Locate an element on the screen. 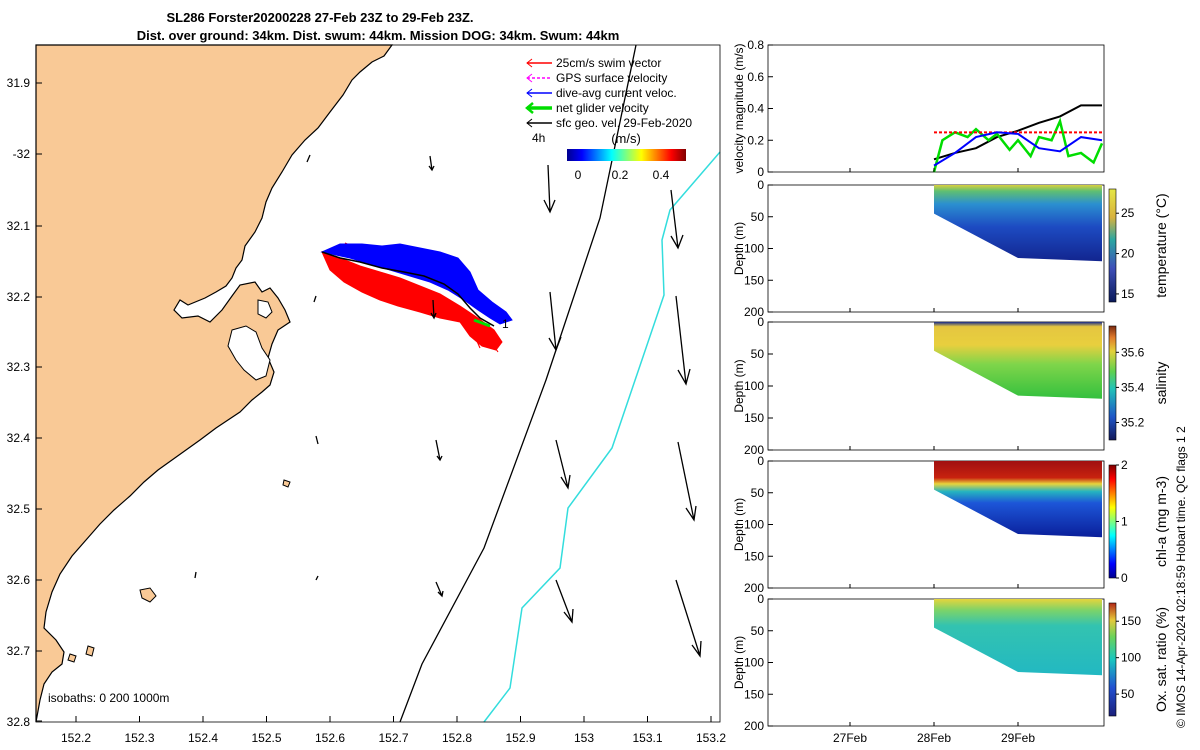  salinity-y-tick-label: 100 is located at coordinates (754, 386).